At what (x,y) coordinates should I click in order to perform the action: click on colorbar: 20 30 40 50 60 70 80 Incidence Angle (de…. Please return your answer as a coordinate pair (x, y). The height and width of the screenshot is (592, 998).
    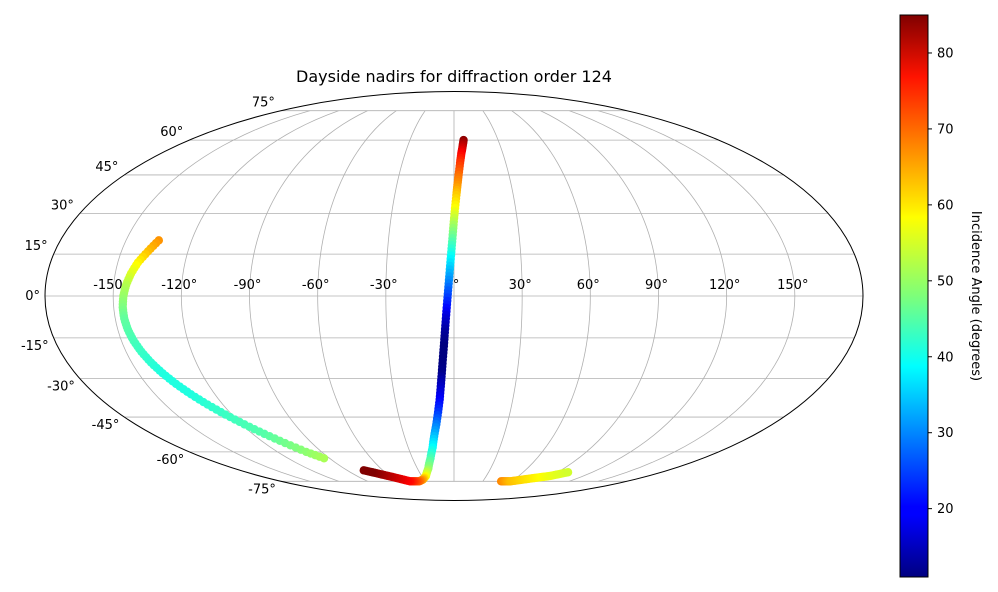
    Looking at the image, I should click on (941, 296).